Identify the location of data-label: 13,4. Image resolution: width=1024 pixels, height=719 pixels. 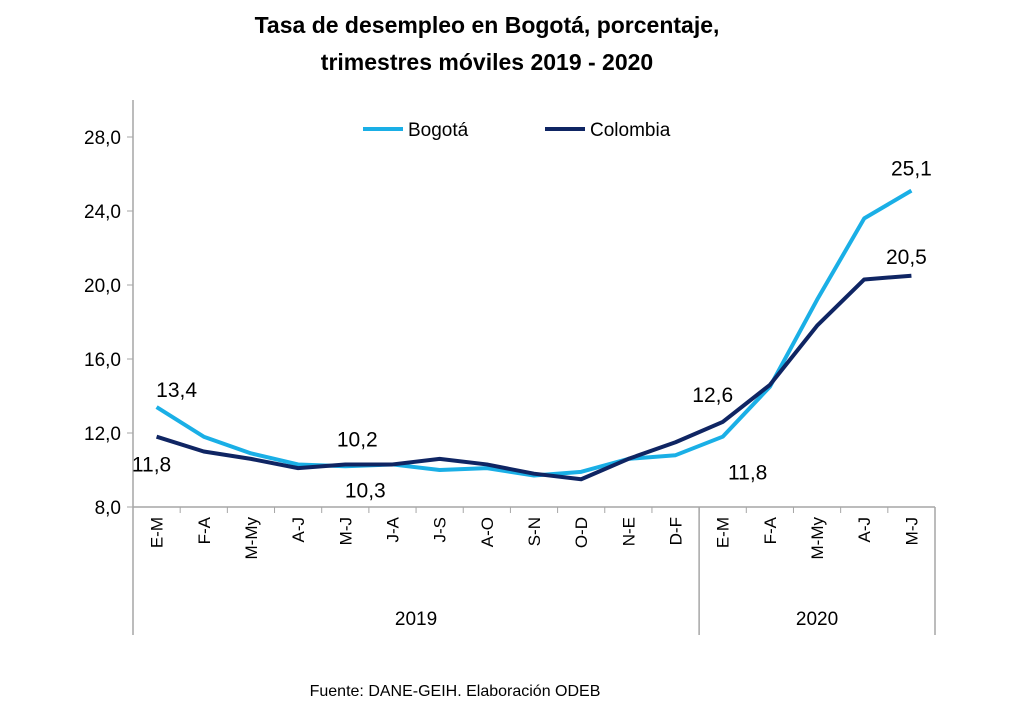
(176, 390).